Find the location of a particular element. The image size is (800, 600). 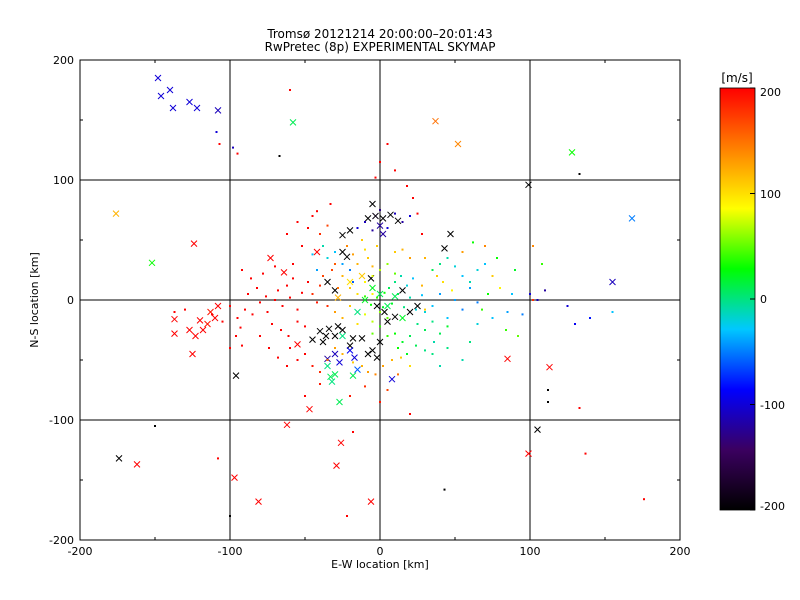

y-tick-label: 100 is located at coordinates (63, 180).